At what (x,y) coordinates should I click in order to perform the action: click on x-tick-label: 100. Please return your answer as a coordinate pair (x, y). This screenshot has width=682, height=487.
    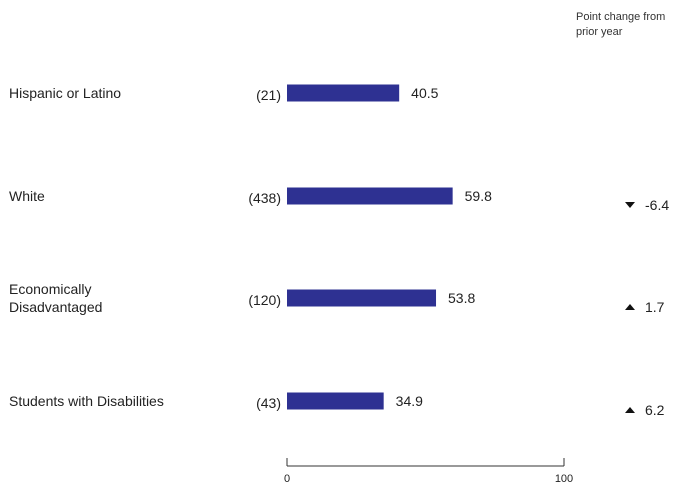
    Looking at the image, I should click on (564, 479).